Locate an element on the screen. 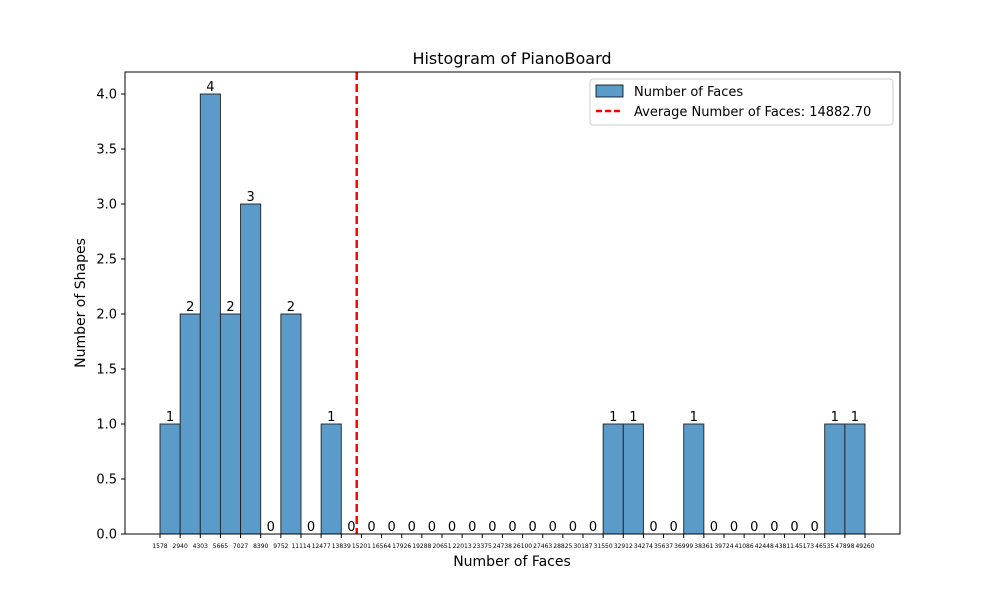  legend-box is located at coordinates (741, 102).